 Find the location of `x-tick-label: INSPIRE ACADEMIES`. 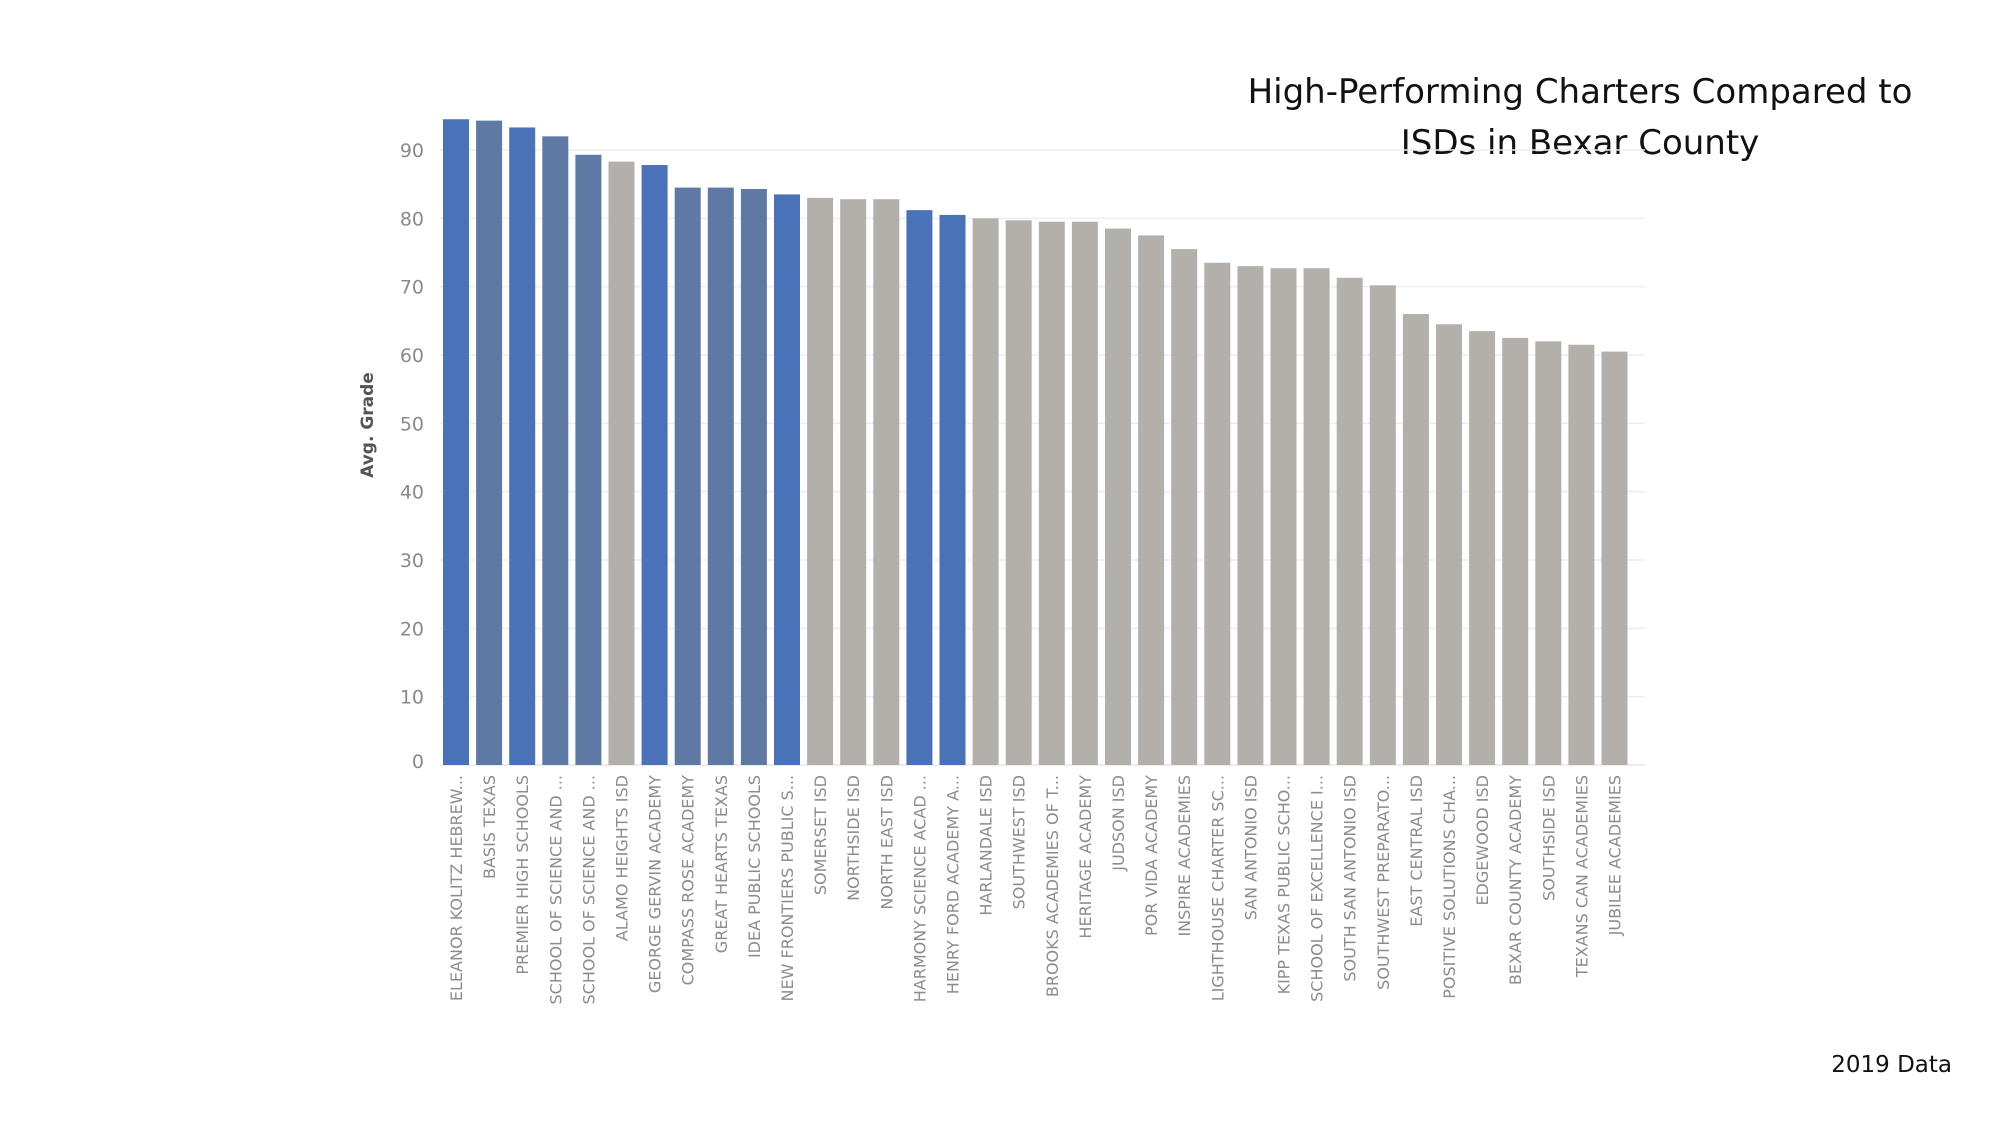

x-tick-label: INSPIRE ACADEMIES is located at coordinates (1184, 856).